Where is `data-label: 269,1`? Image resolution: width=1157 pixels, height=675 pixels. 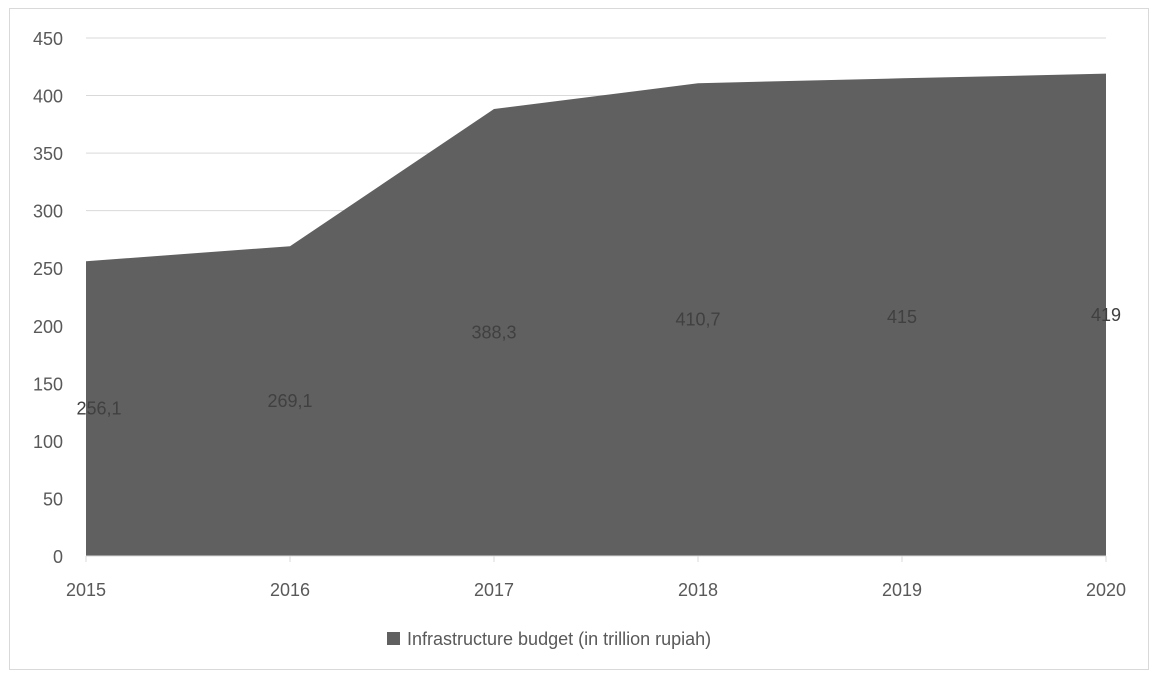 data-label: 269,1 is located at coordinates (289, 401).